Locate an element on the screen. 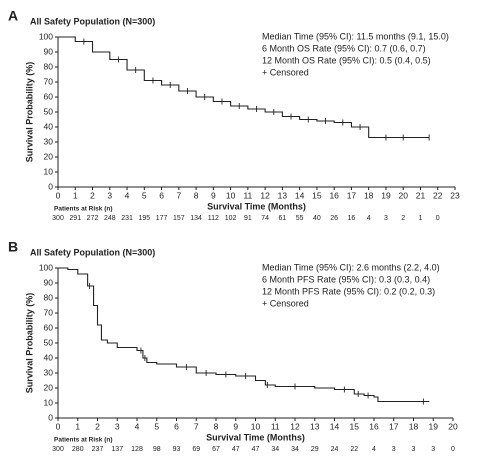  at-risk-count: 177 is located at coordinates (162, 218).